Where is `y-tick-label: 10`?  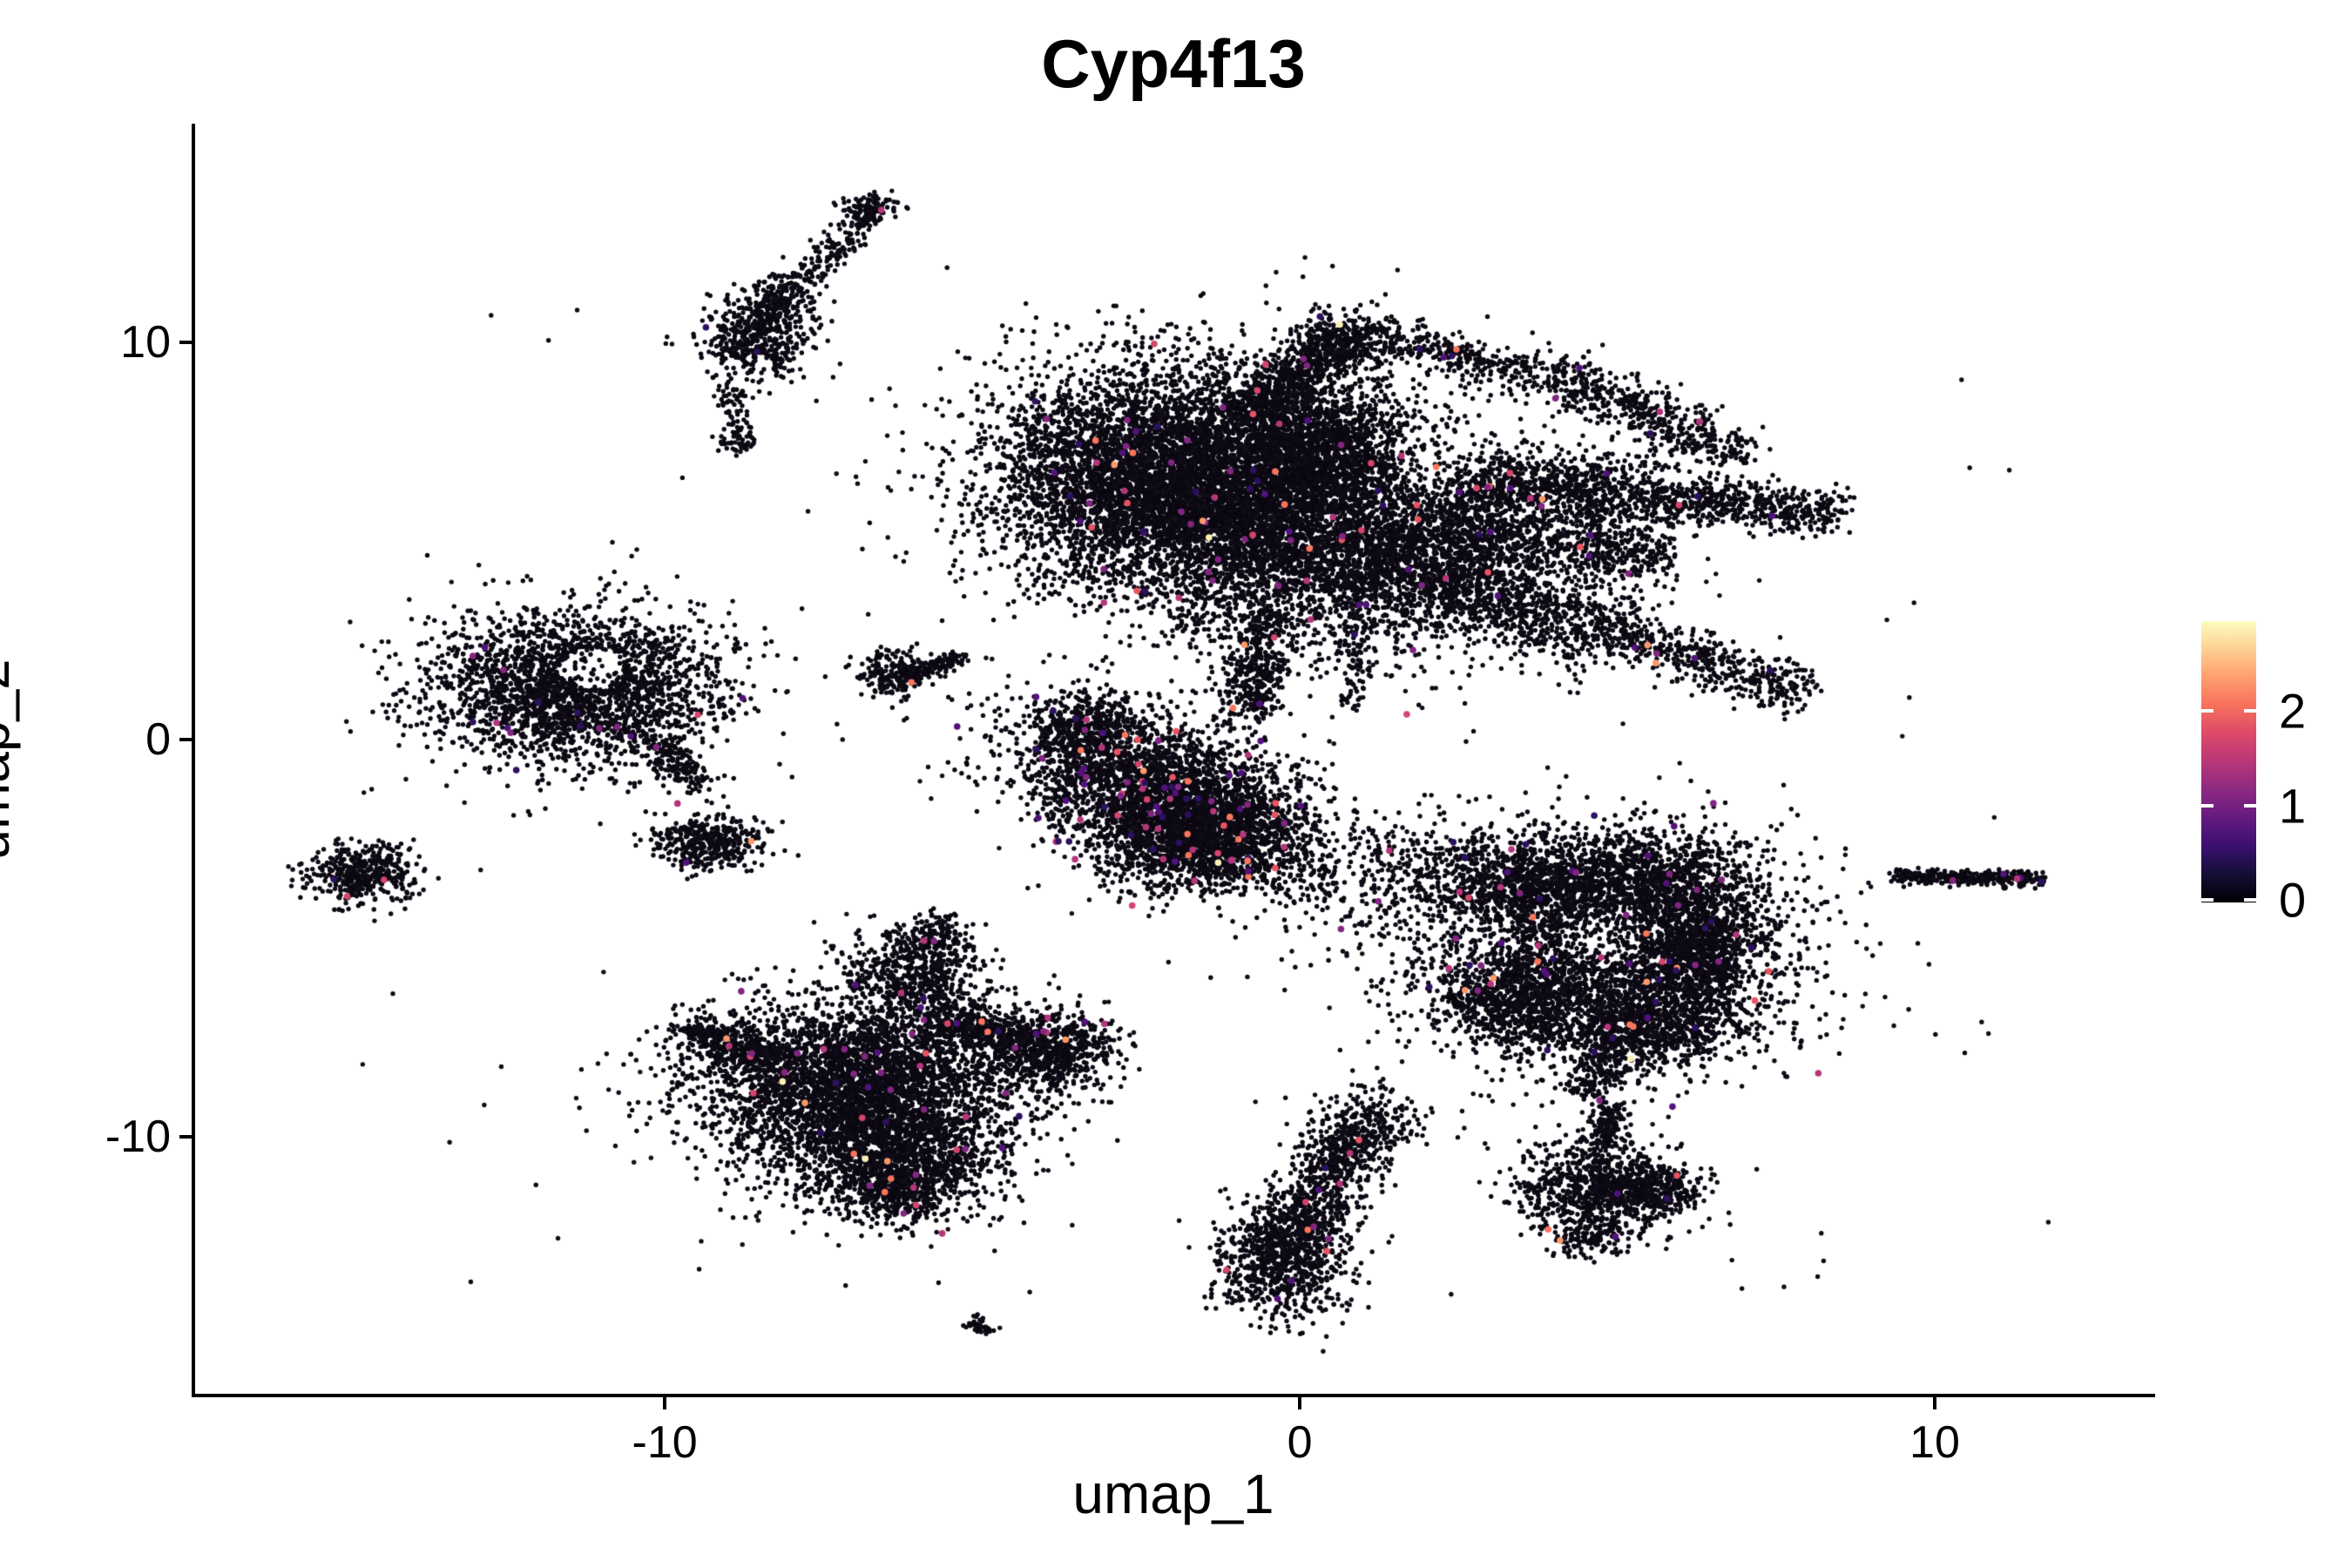 y-tick-label: 10 is located at coordinates (145, 342).